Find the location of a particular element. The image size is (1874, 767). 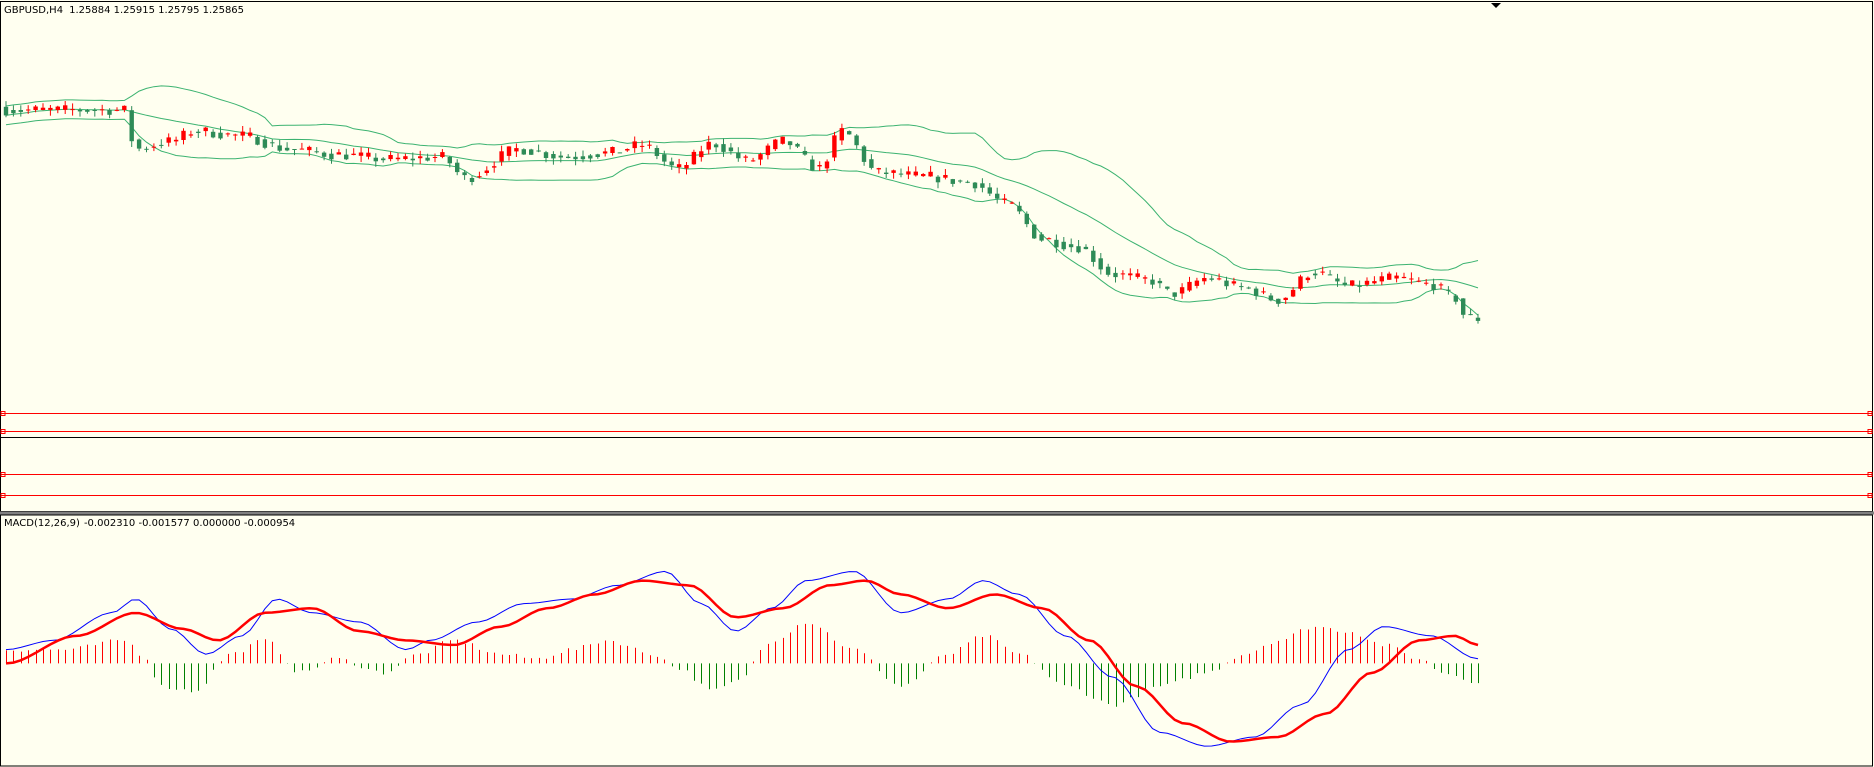

symbol-label: GBPUSD,H4 is located at coordinates (33, 10).